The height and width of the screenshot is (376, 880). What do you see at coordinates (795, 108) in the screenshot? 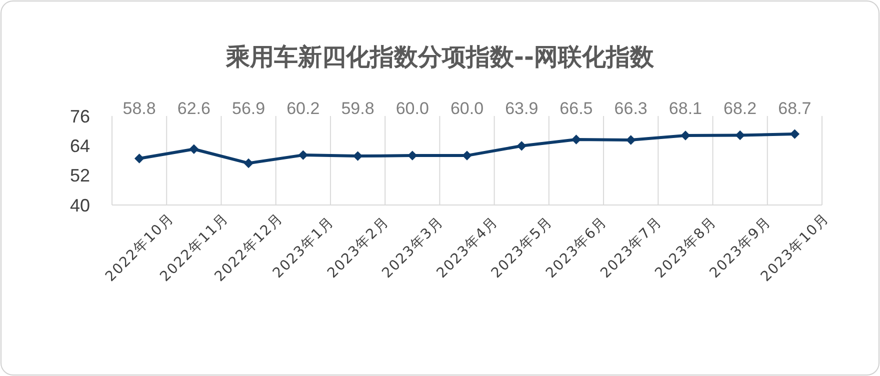
I see `data-label: 68.7` at bounding box center [795, 108].